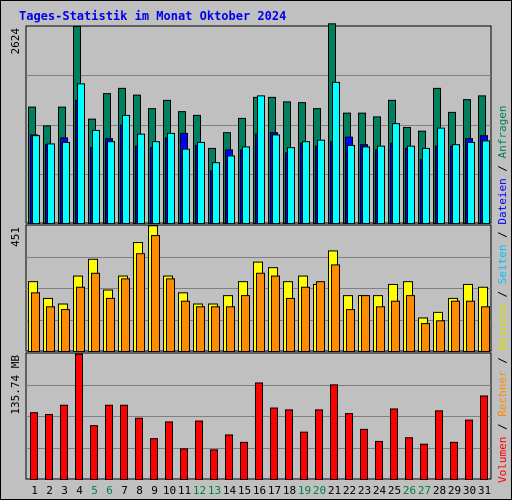  Describe the element at coordinates (274, 490) in the screenshot. I see `day-tick-label: 17` at that location.